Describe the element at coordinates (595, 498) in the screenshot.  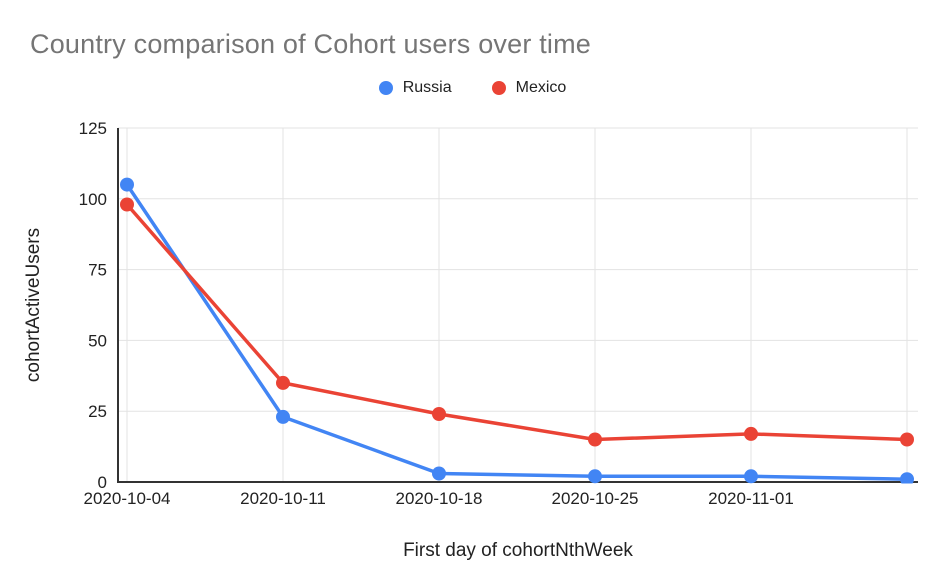
I see `x-tick-label: 2020-10-25` at that location.